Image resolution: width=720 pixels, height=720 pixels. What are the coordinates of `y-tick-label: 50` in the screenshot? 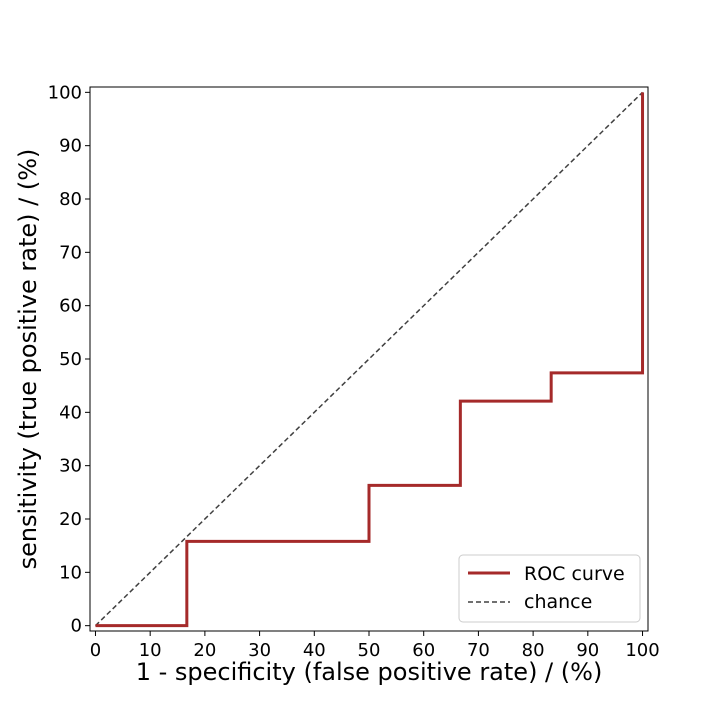 It's located at (70, 359).